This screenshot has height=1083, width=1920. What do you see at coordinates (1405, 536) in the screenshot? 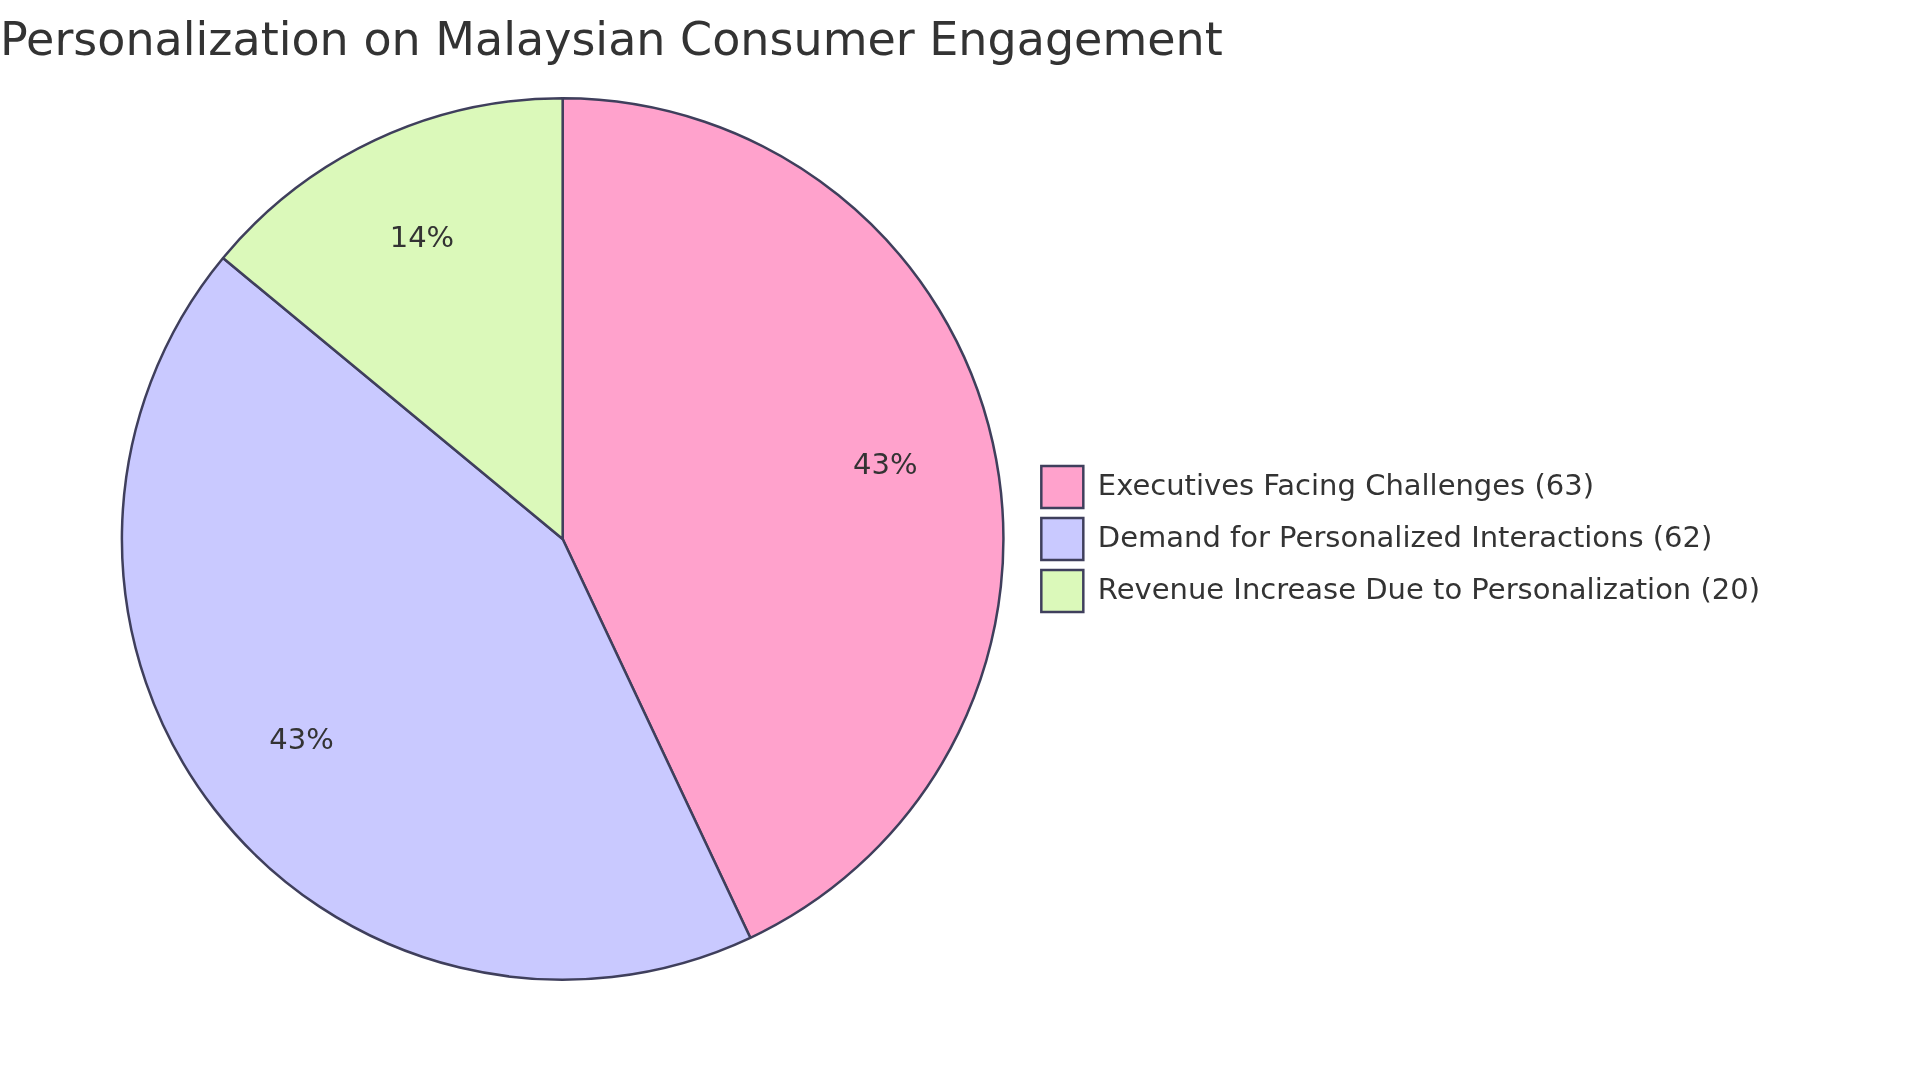
I see `legend-label: Demand for Personalized Interactions (62)` at bounding box center [1405, 536].